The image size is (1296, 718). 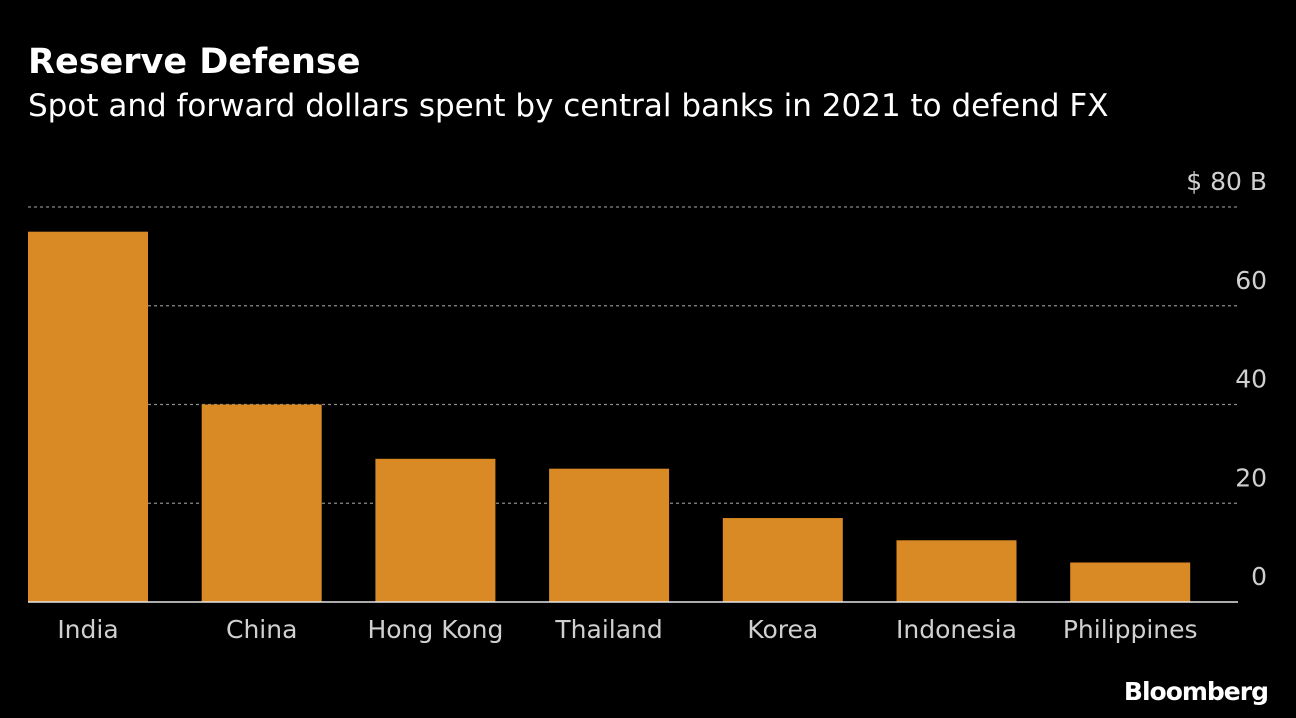 What do you see at coordinates (1251, 280) in the screenshot?
I see `y-tick-label-60: 60` at bounding box center [1251, 280].